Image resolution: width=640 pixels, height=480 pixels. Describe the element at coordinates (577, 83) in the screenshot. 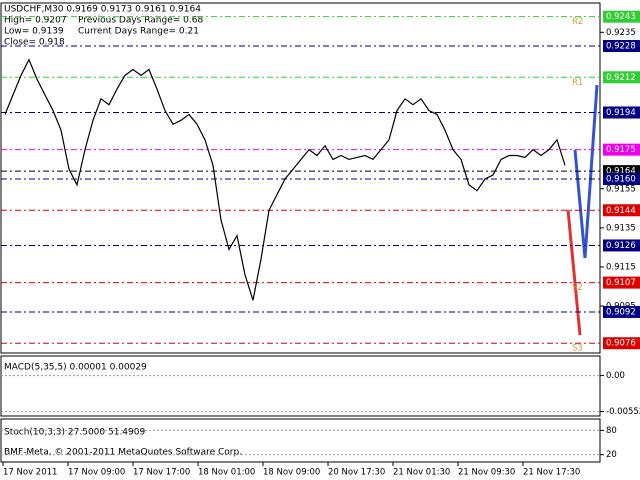

I see `level-name: R1` at that location.